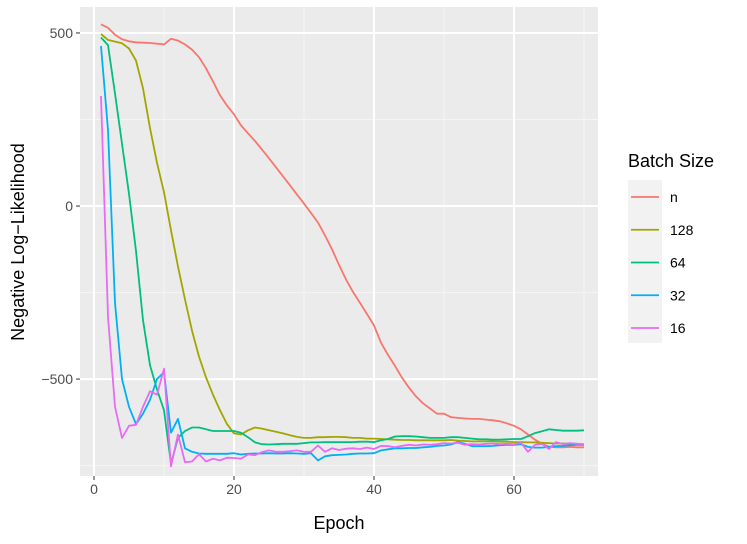 This screenshot has width=747, height=544. What do you see at coordinates (62, 33) in the screenshot?
I see `y-tick-label: 500` at bounding box center [62, 33].